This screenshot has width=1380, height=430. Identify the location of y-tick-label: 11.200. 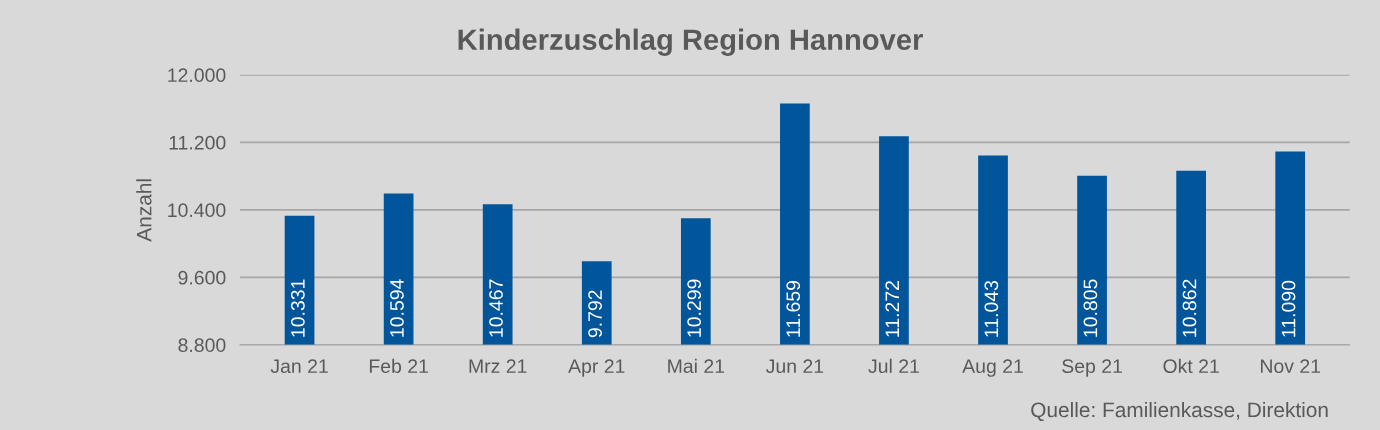
(197, 142).